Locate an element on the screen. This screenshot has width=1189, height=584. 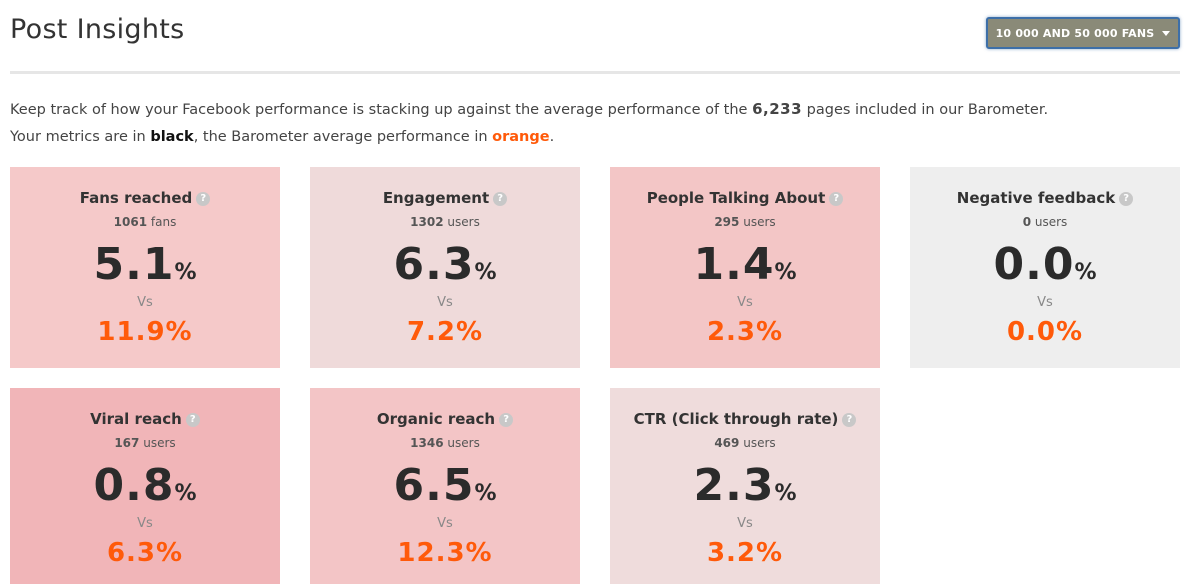
benchmark-value: 11.9% is located at coordinates (145, 332).